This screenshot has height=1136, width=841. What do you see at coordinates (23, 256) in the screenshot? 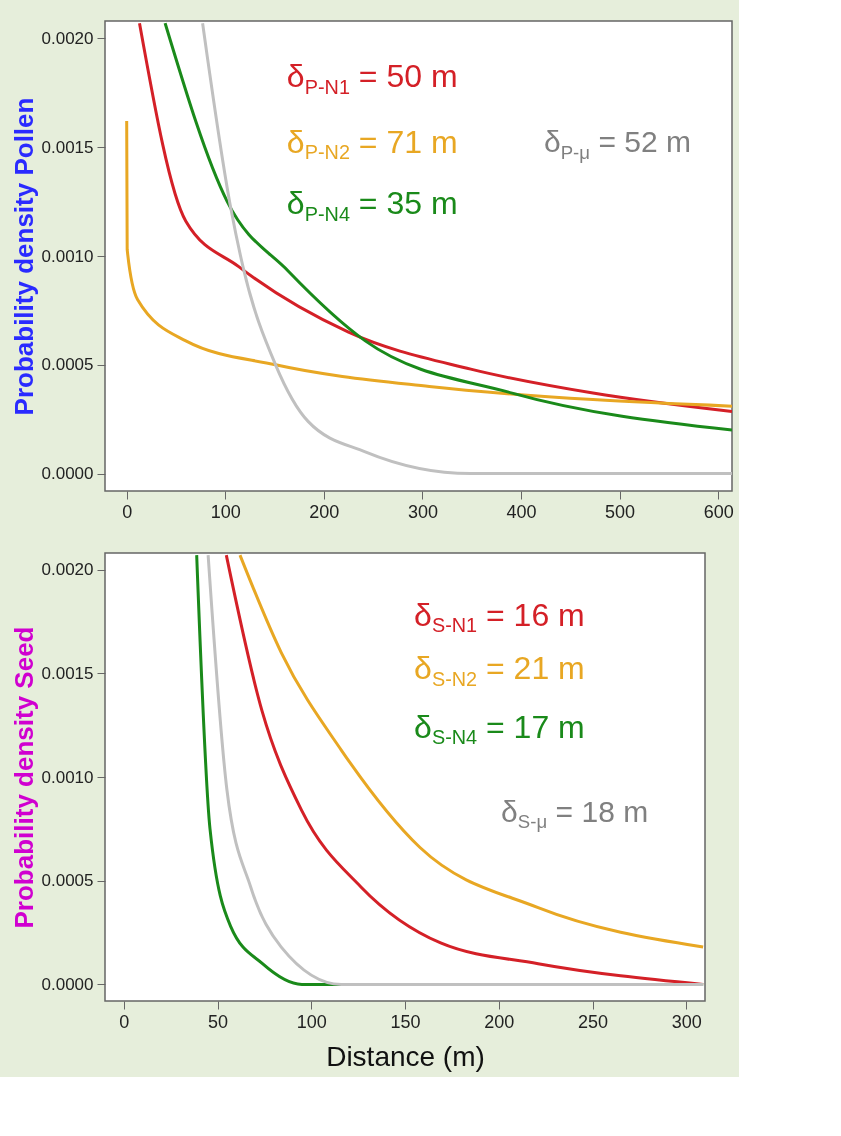
I see `y-axis-title: Probability density Pollen` at bounding box center [23, 256].